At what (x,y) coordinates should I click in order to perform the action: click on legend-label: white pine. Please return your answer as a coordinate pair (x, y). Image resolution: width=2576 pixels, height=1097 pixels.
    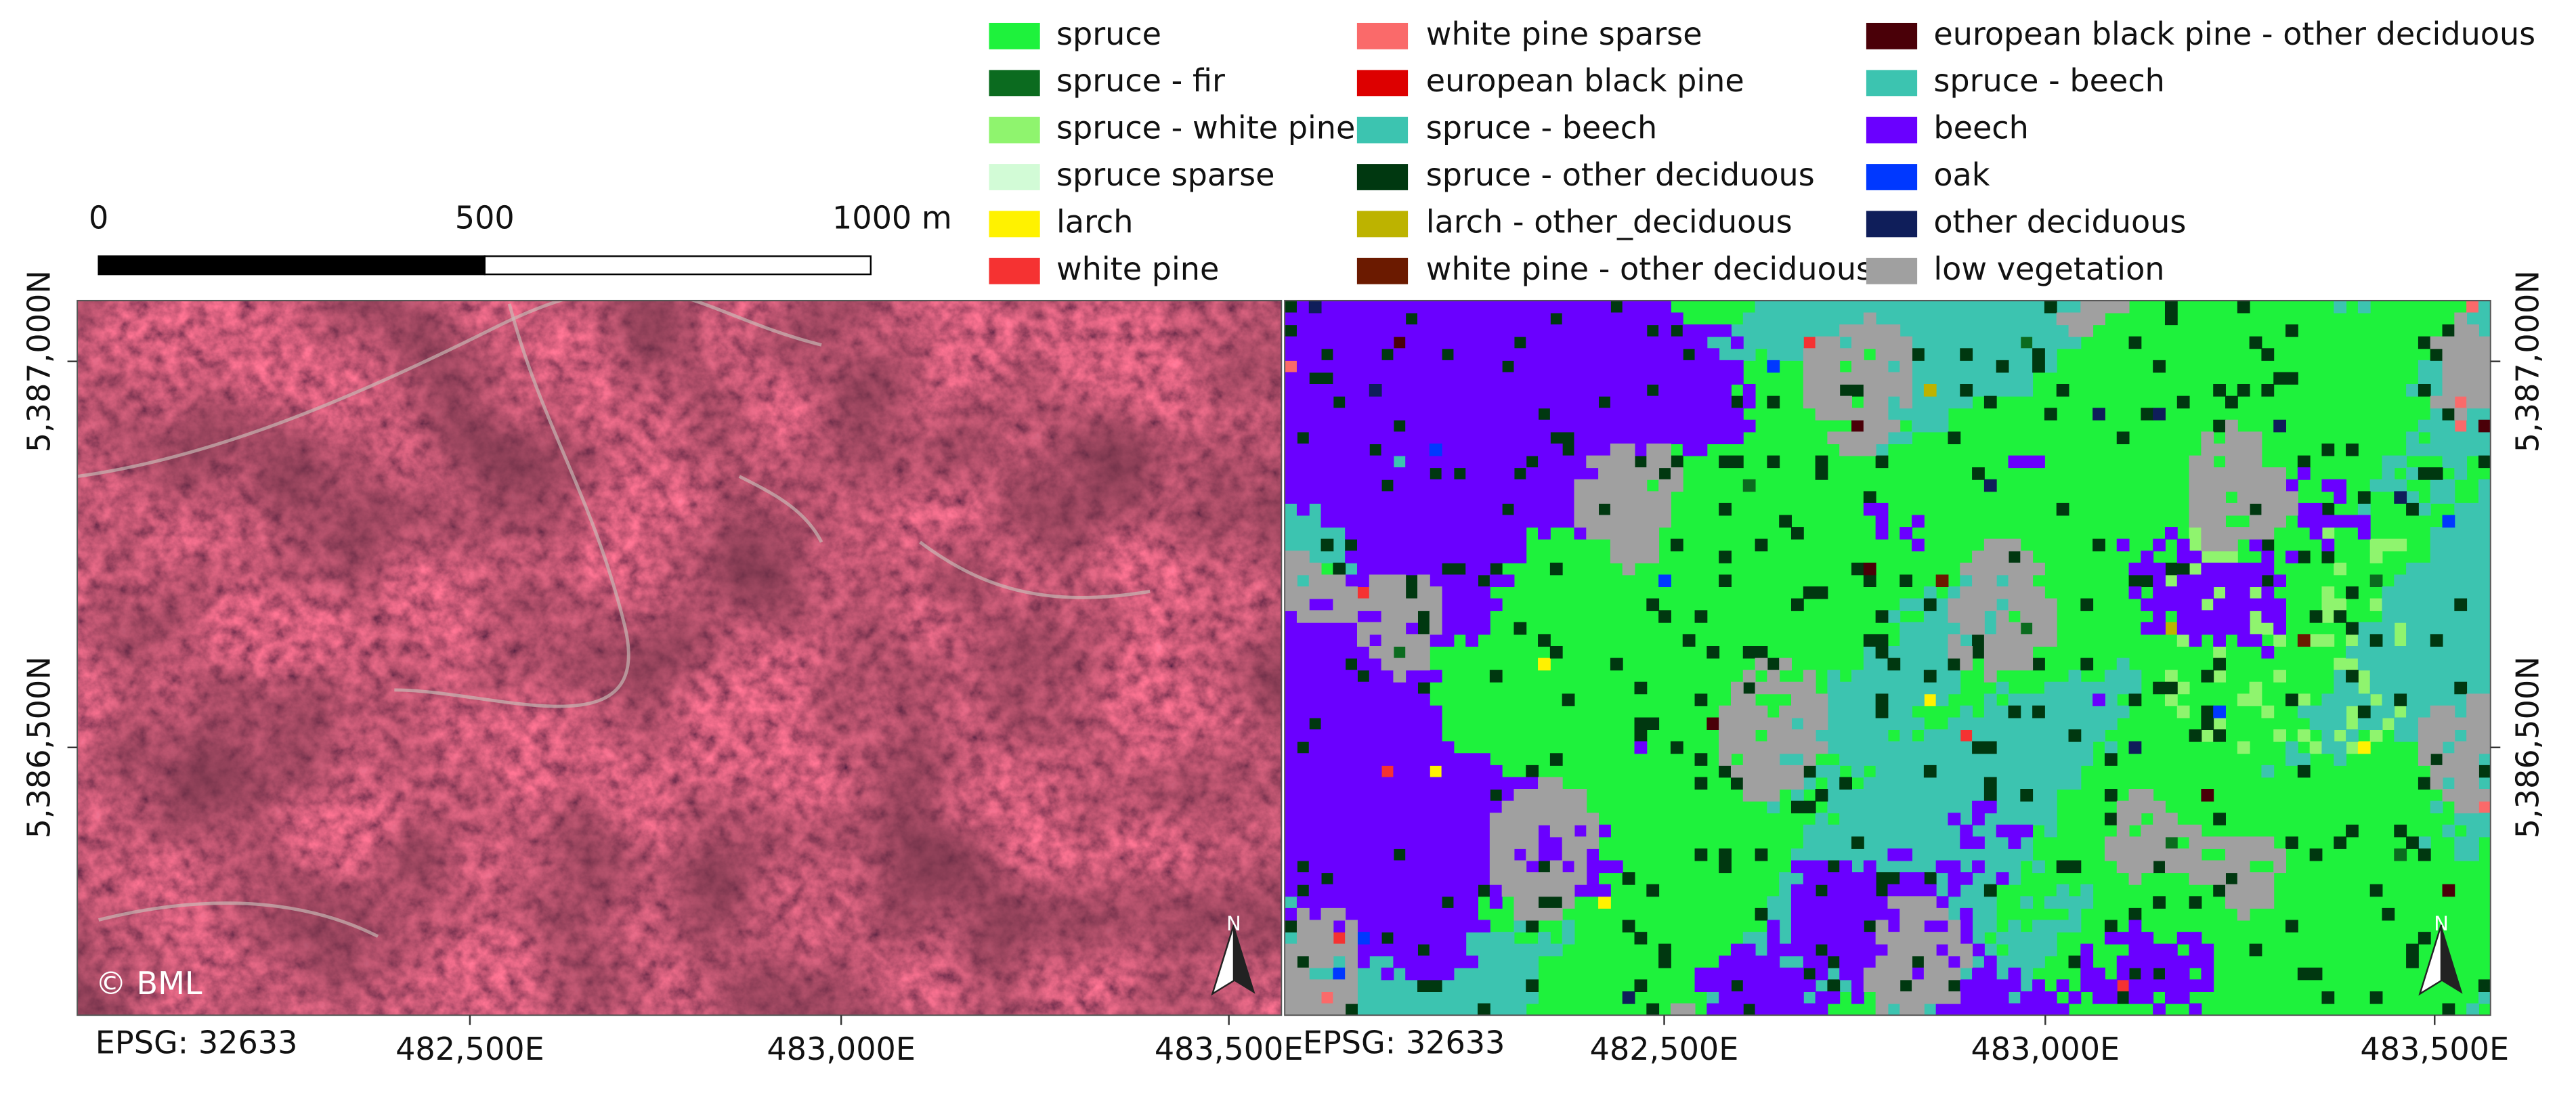
    Looking at the image, I should click on (1137, 269).